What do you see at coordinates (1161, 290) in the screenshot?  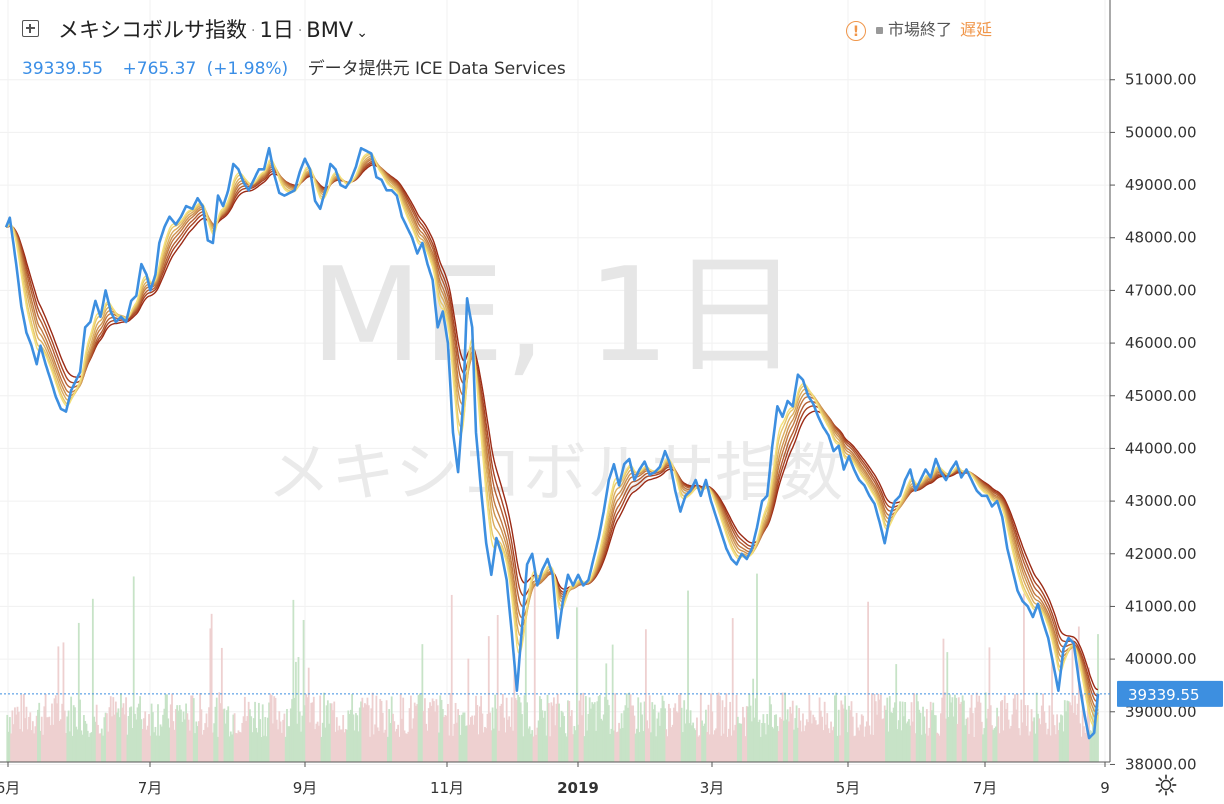 I see `y-tick-label: 47000.00` at bounding box center [1161, 290].